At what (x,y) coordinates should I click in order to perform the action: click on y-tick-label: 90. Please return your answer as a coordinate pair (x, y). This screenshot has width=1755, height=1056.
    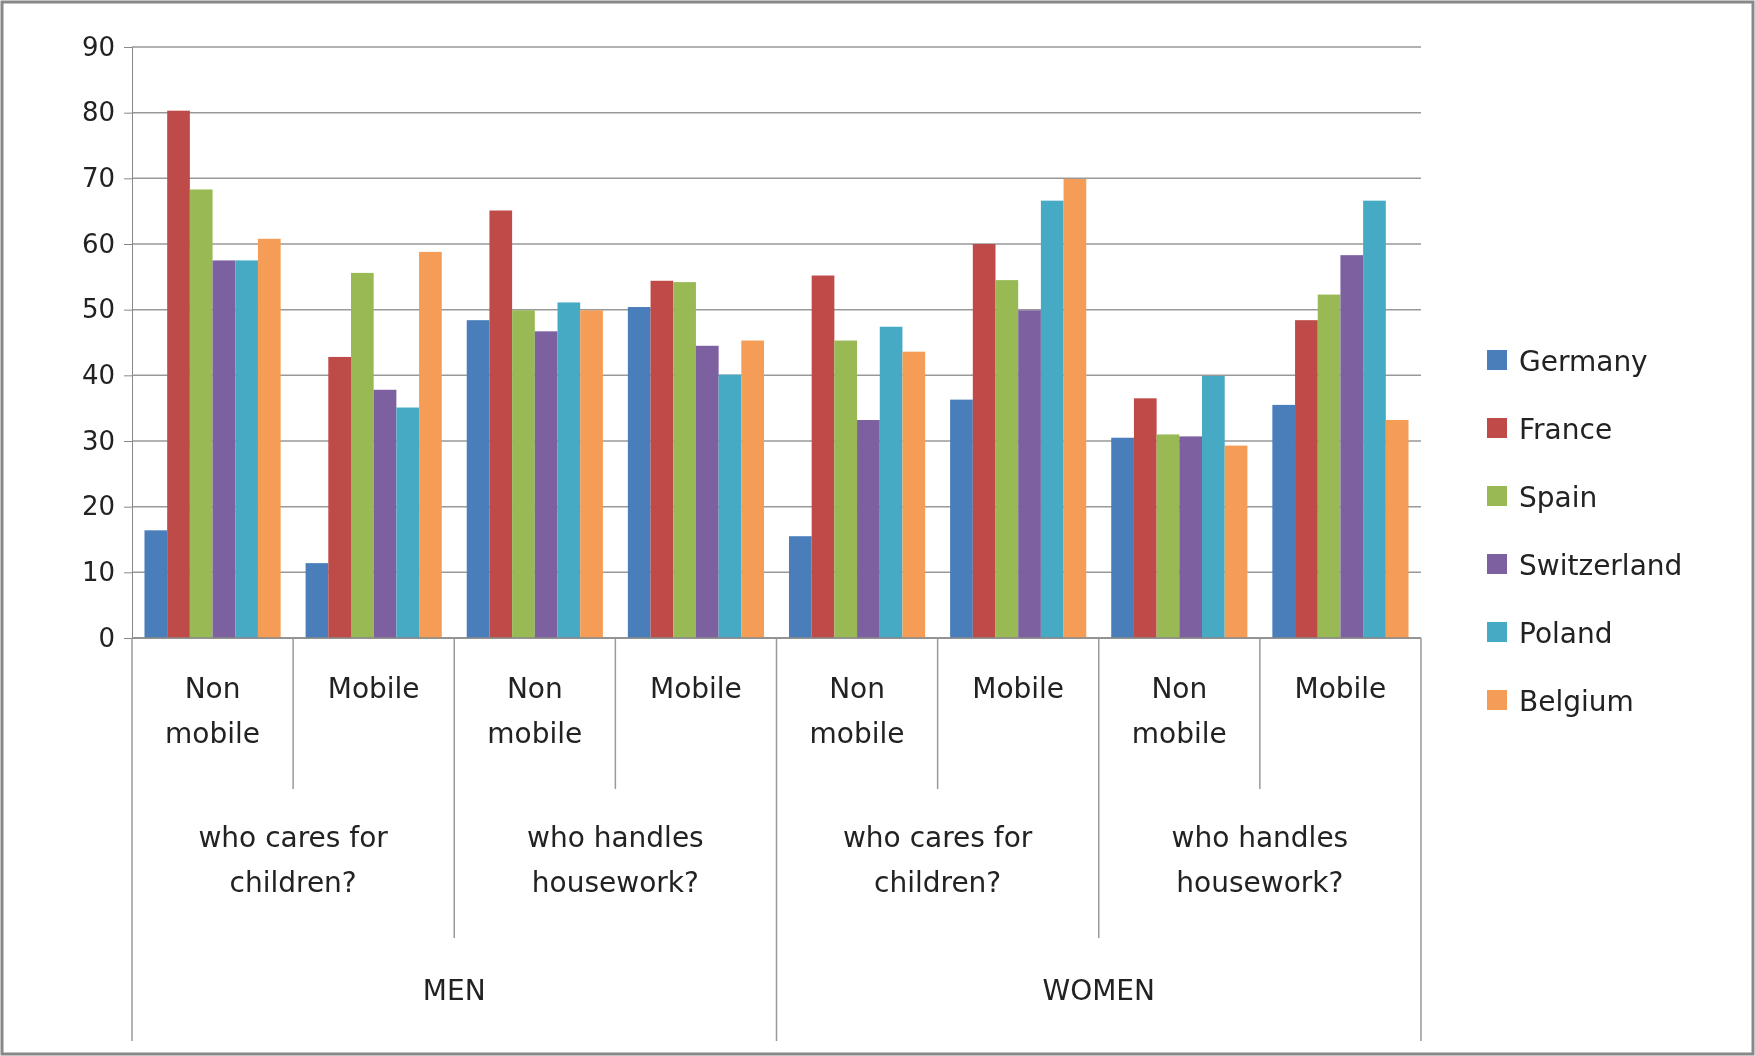
    Looking at the image, I should click on (98, 46).